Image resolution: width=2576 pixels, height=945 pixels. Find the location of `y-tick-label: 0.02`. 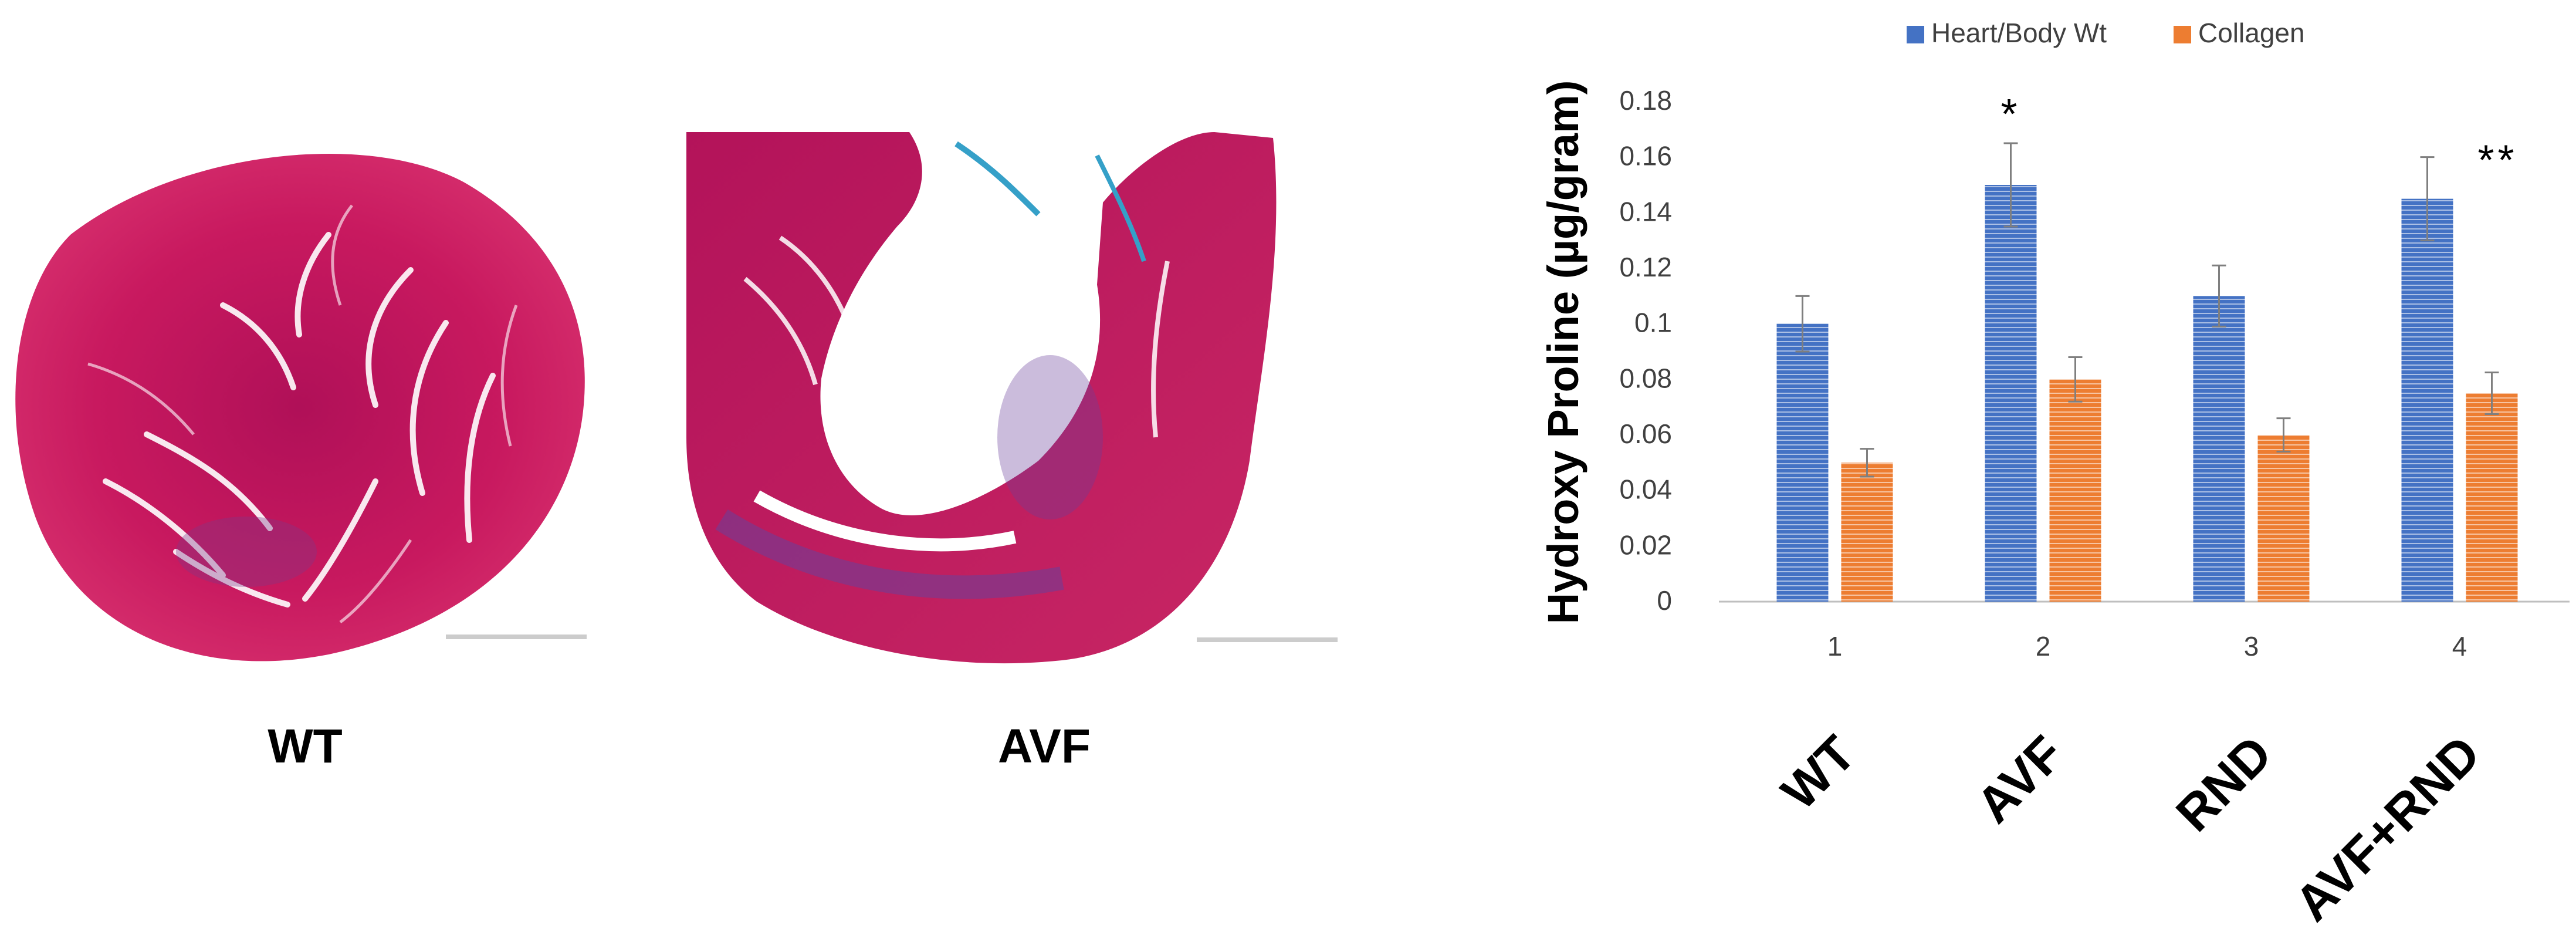

y-tick-label: 0.02 is located at coordinates (1645, 544).